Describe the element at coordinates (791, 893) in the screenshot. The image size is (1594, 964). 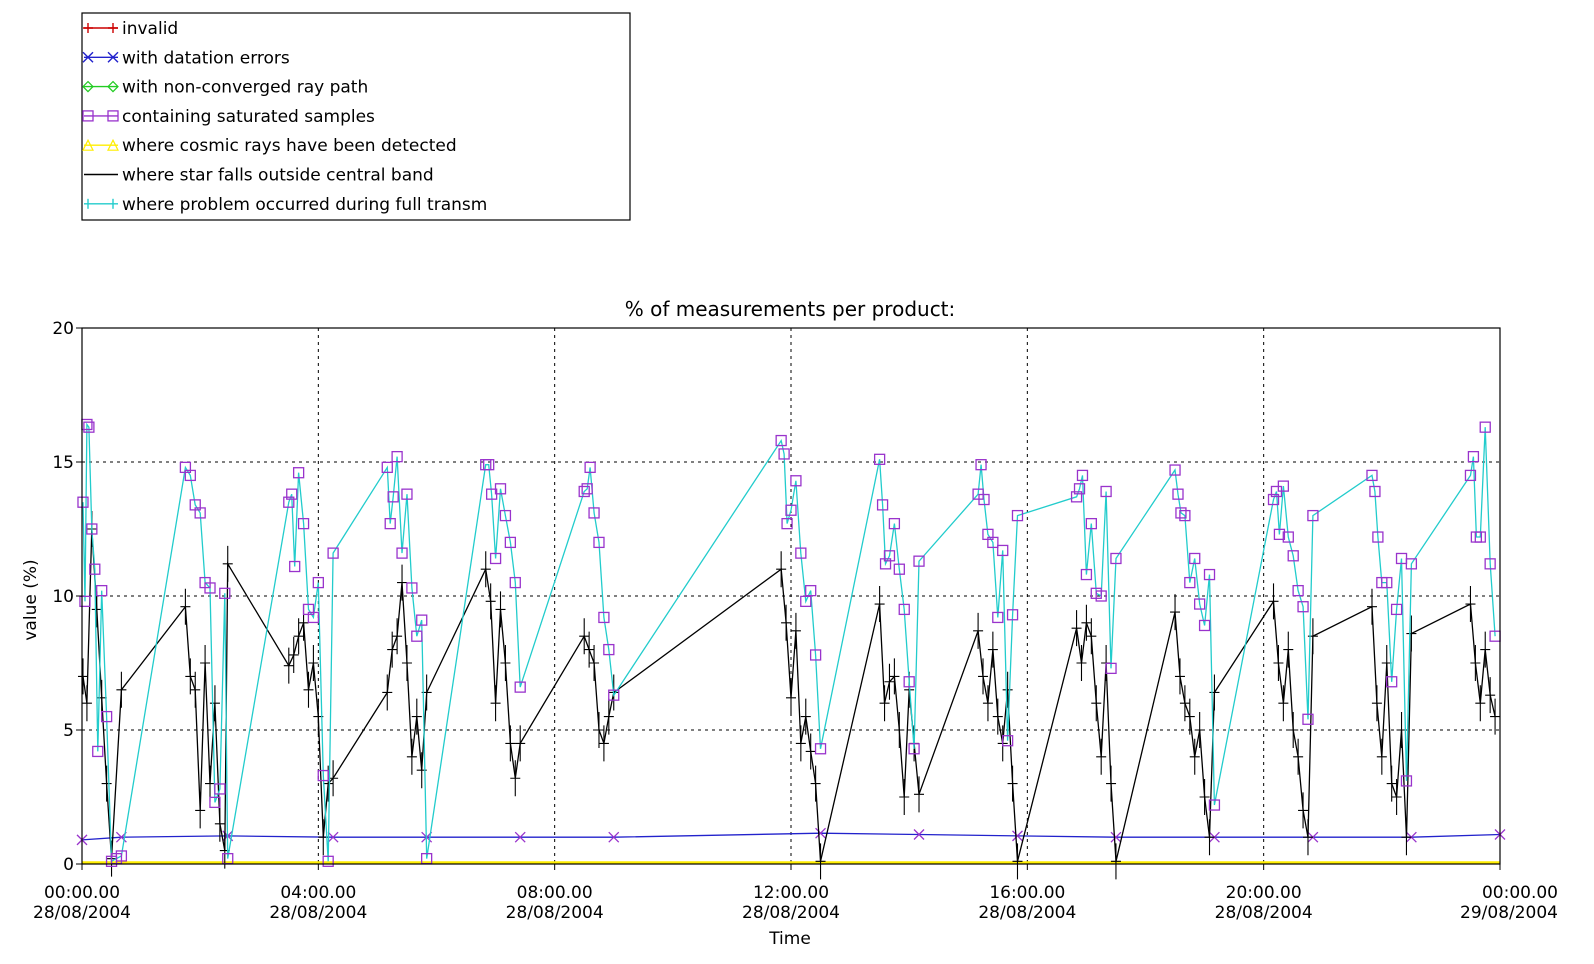
I see `x-tick-label: 12:00.00` at that location.